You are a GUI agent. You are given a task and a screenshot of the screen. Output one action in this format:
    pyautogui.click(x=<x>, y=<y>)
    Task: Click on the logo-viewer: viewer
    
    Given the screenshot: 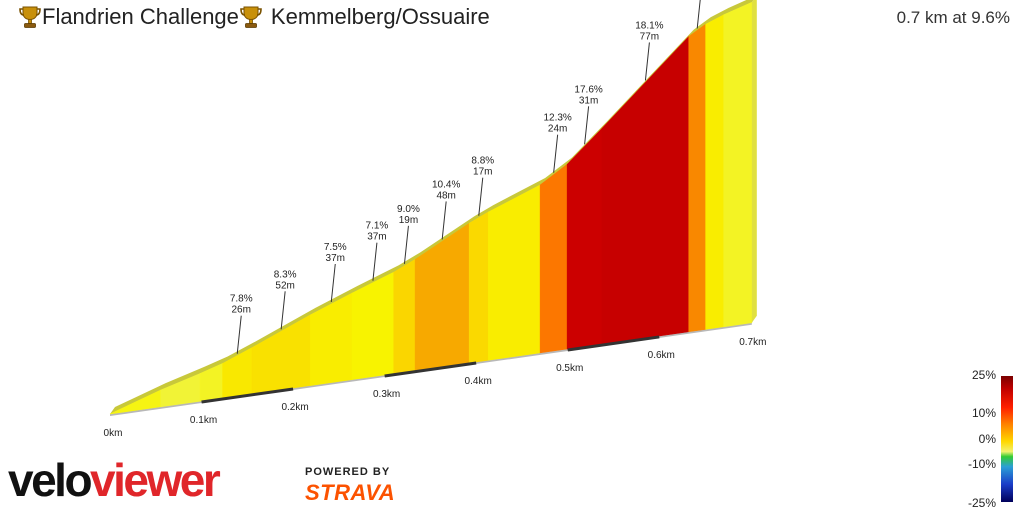 What is the action you would take?
    pyautogui.click(x=155, y=480)
    